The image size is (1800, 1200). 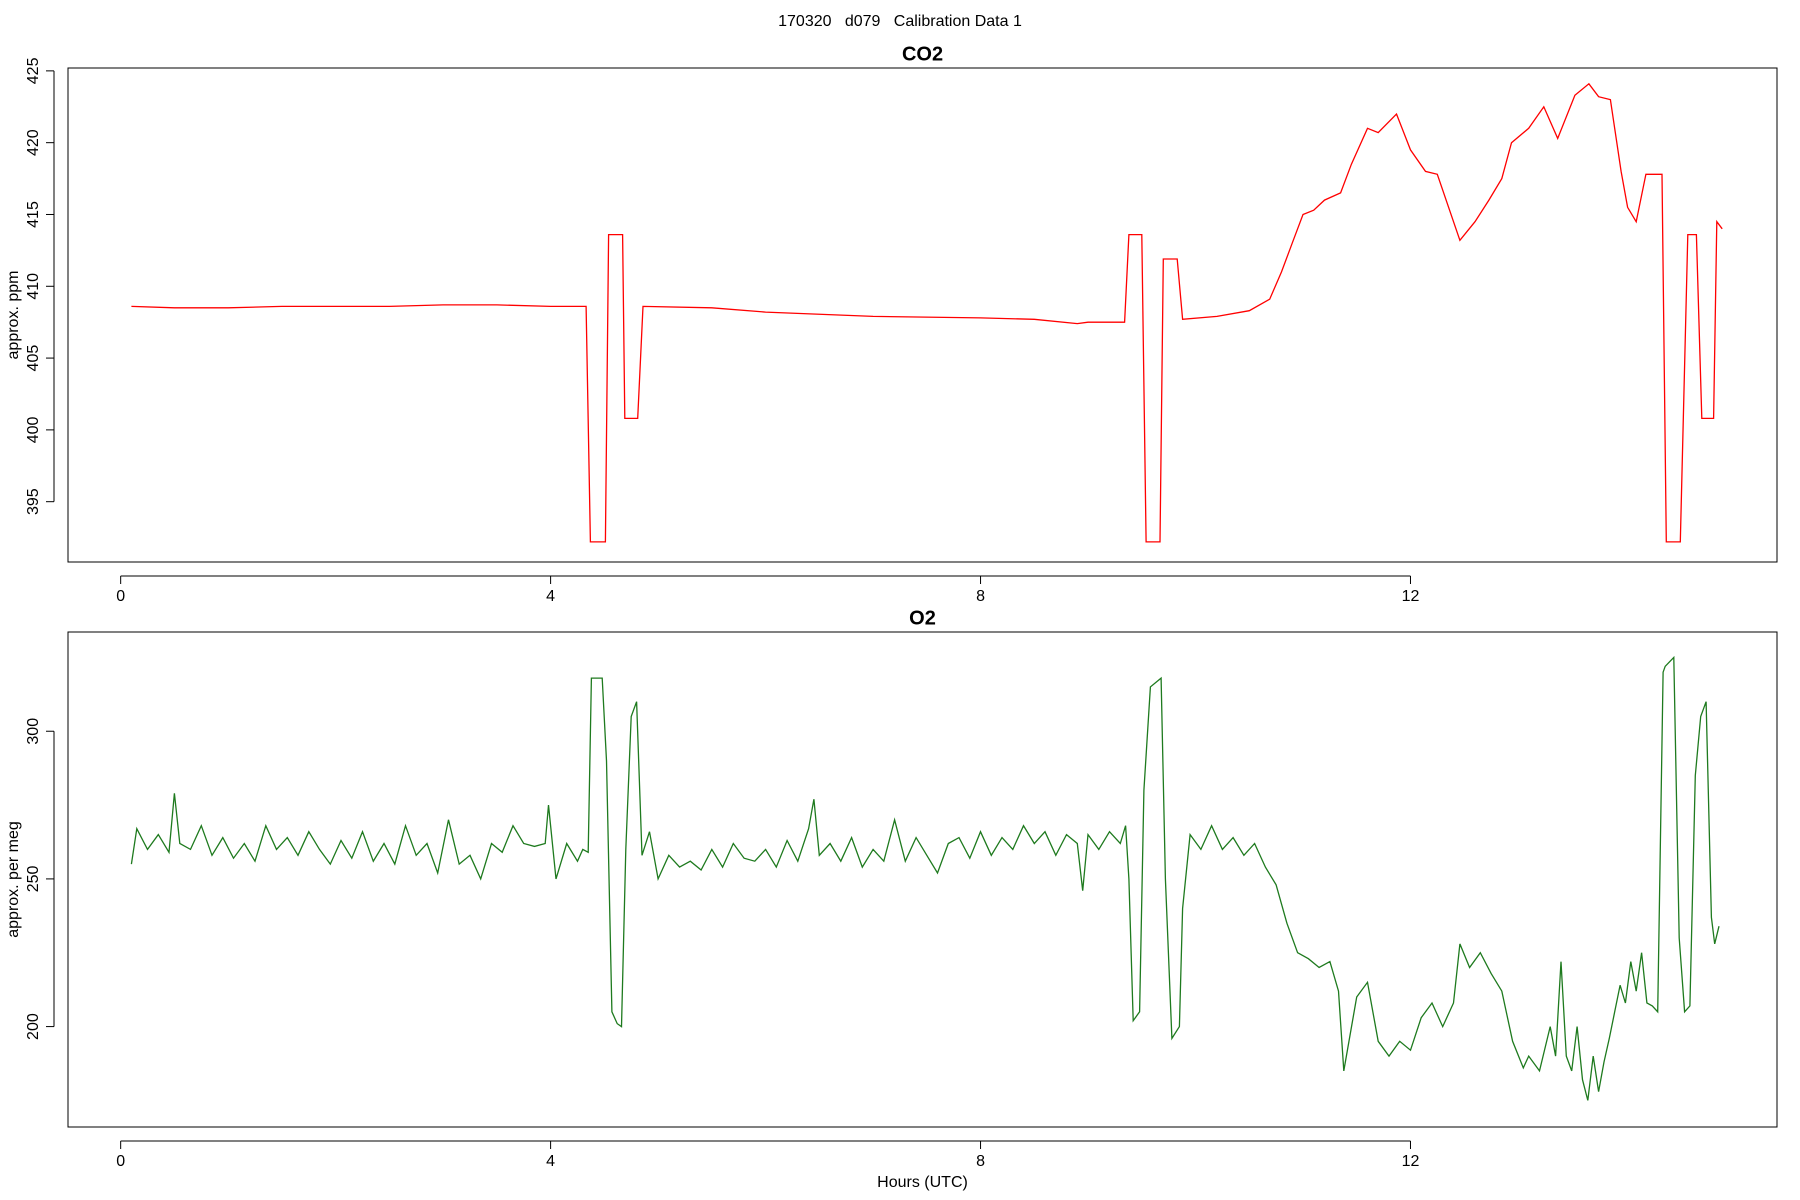 What do you see at coordinates (13, 315) in the screenshot?
I see `y-axis-label: approx. ppm` at bounding box center [13, 315].